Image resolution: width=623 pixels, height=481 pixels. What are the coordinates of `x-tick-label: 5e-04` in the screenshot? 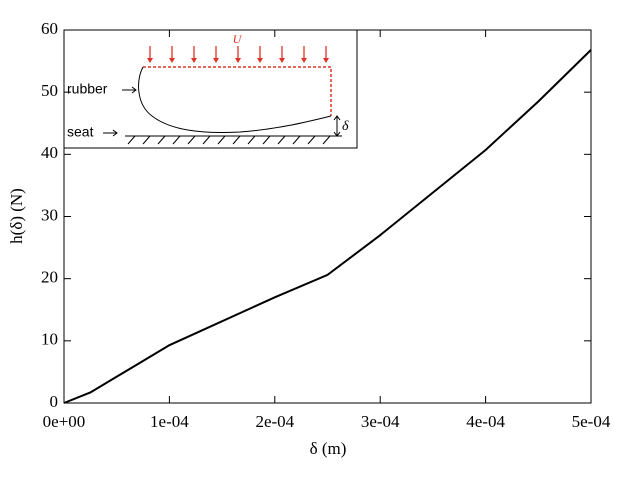 It's located at (591, 421).